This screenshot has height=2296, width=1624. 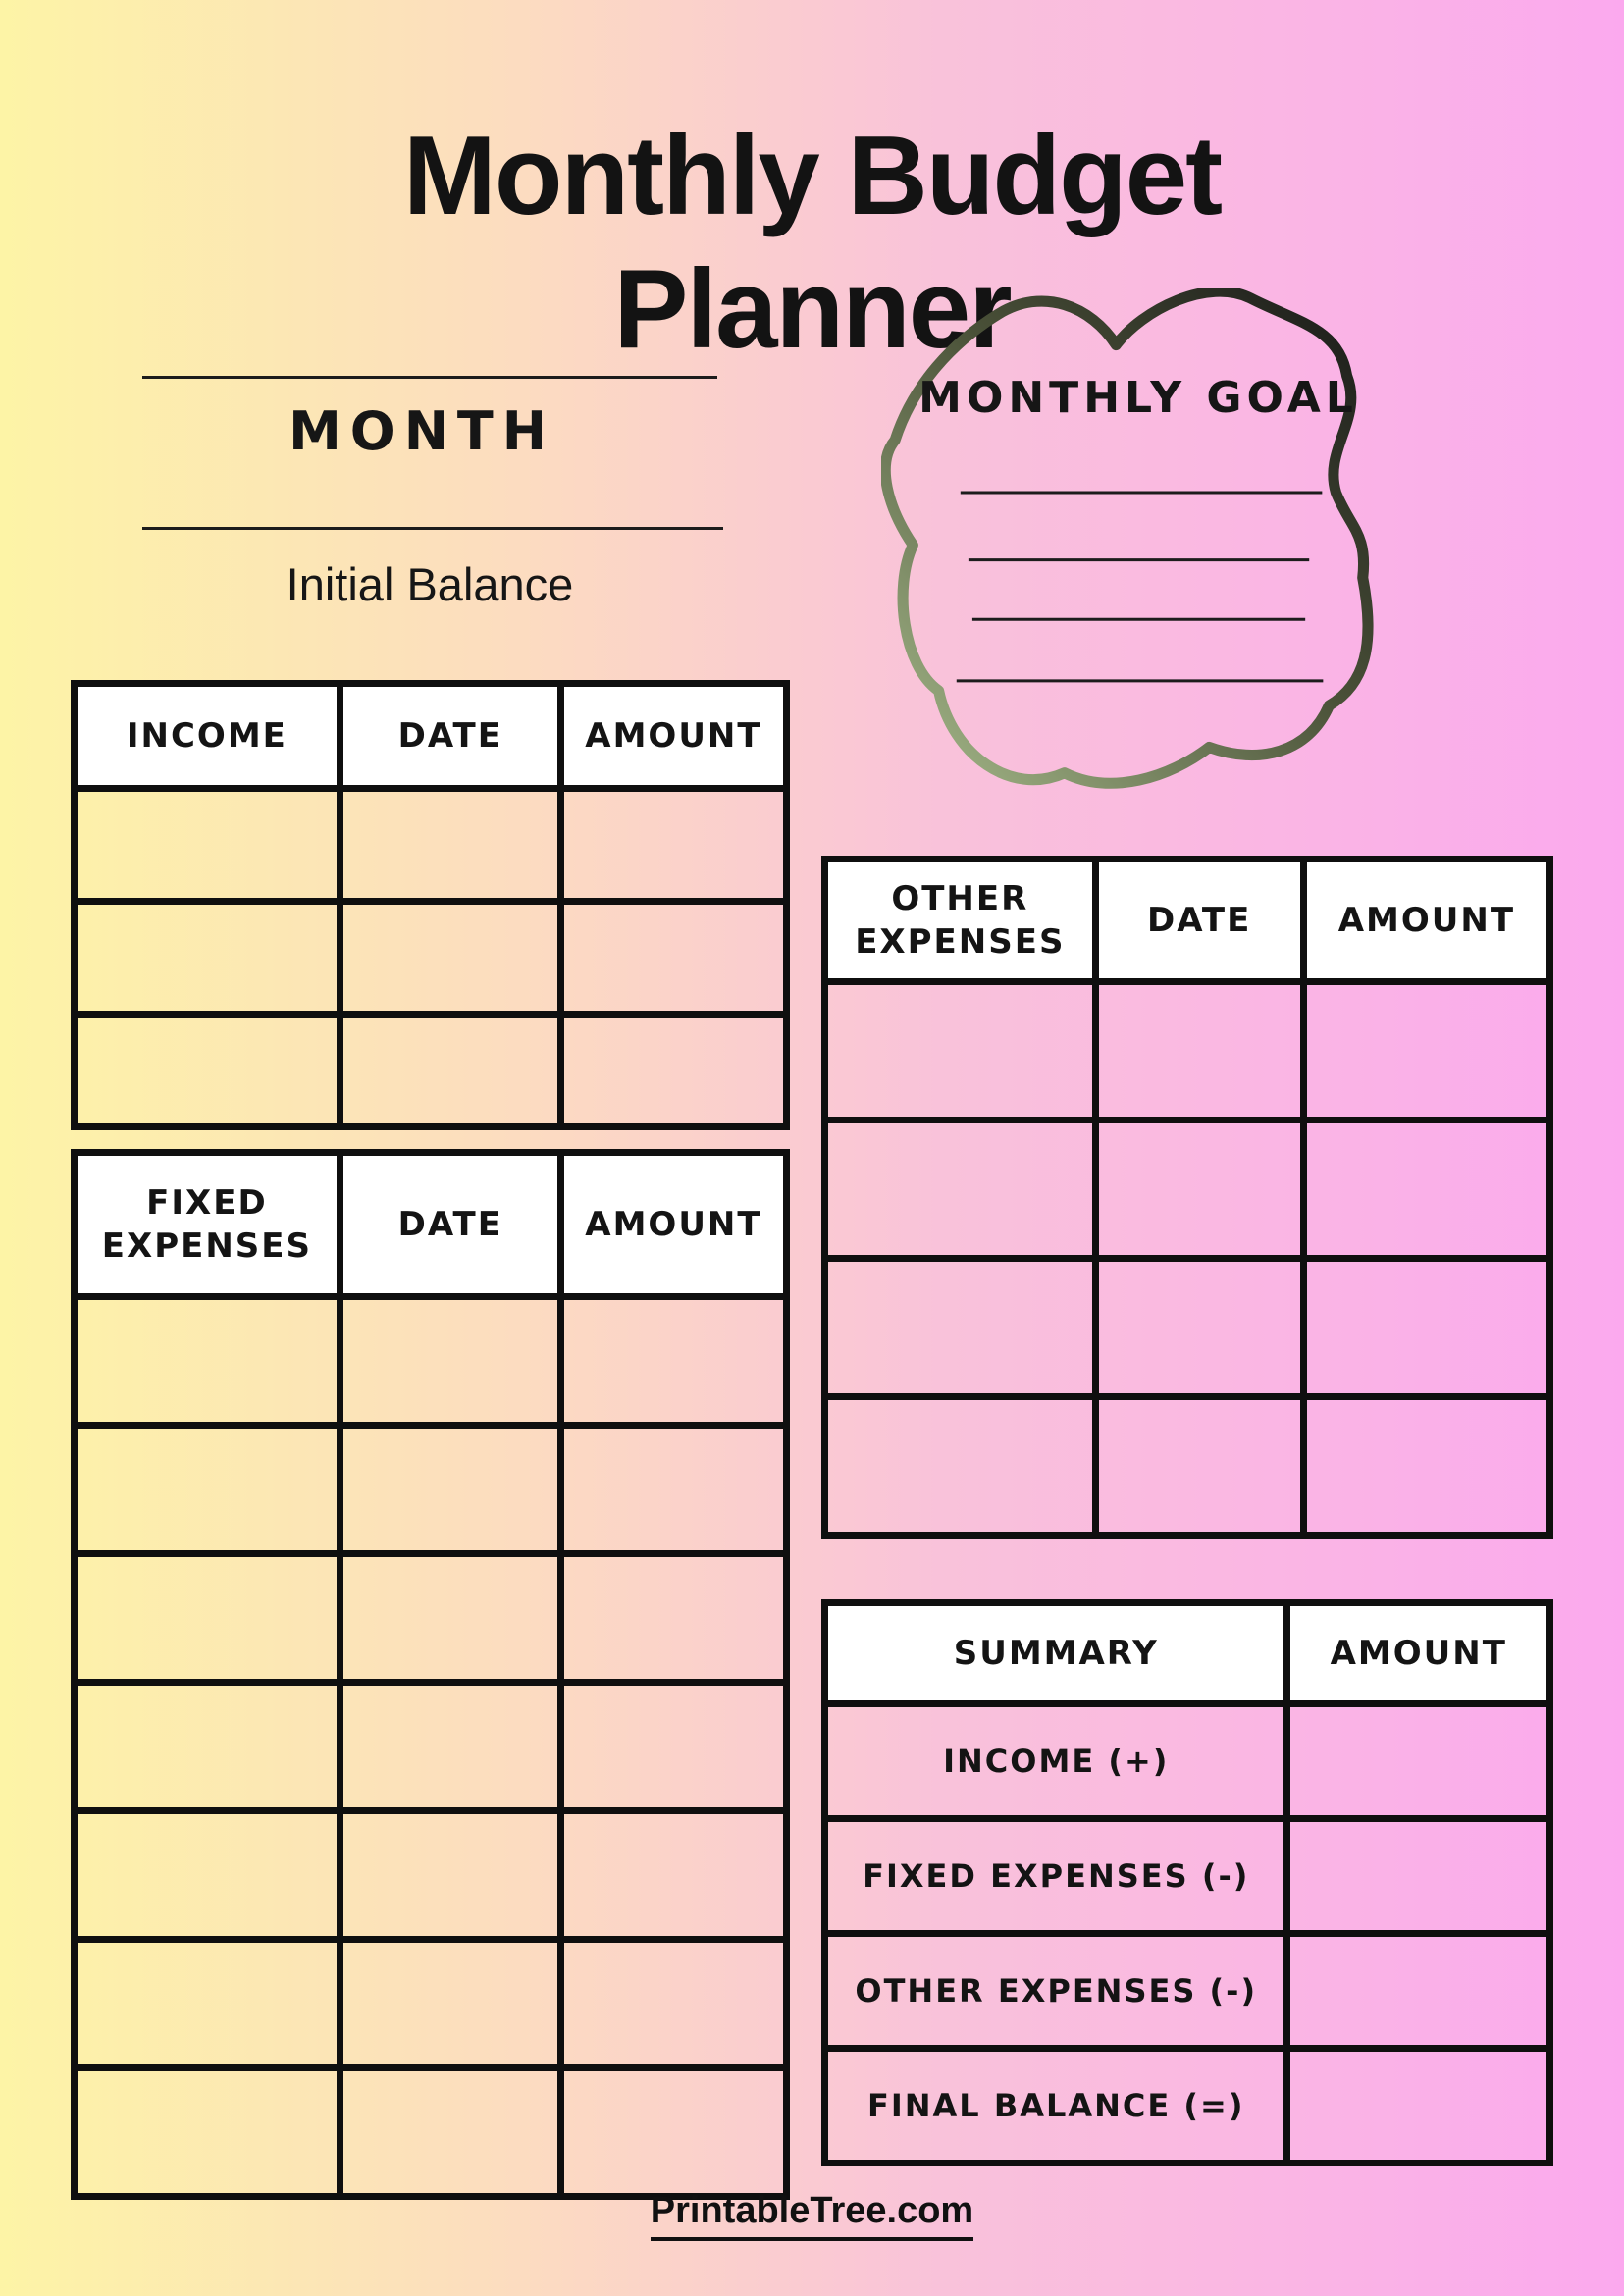 I want to click on summary-header-row: SUMMARY AMOUNT, so click(x=1186, y=1653).